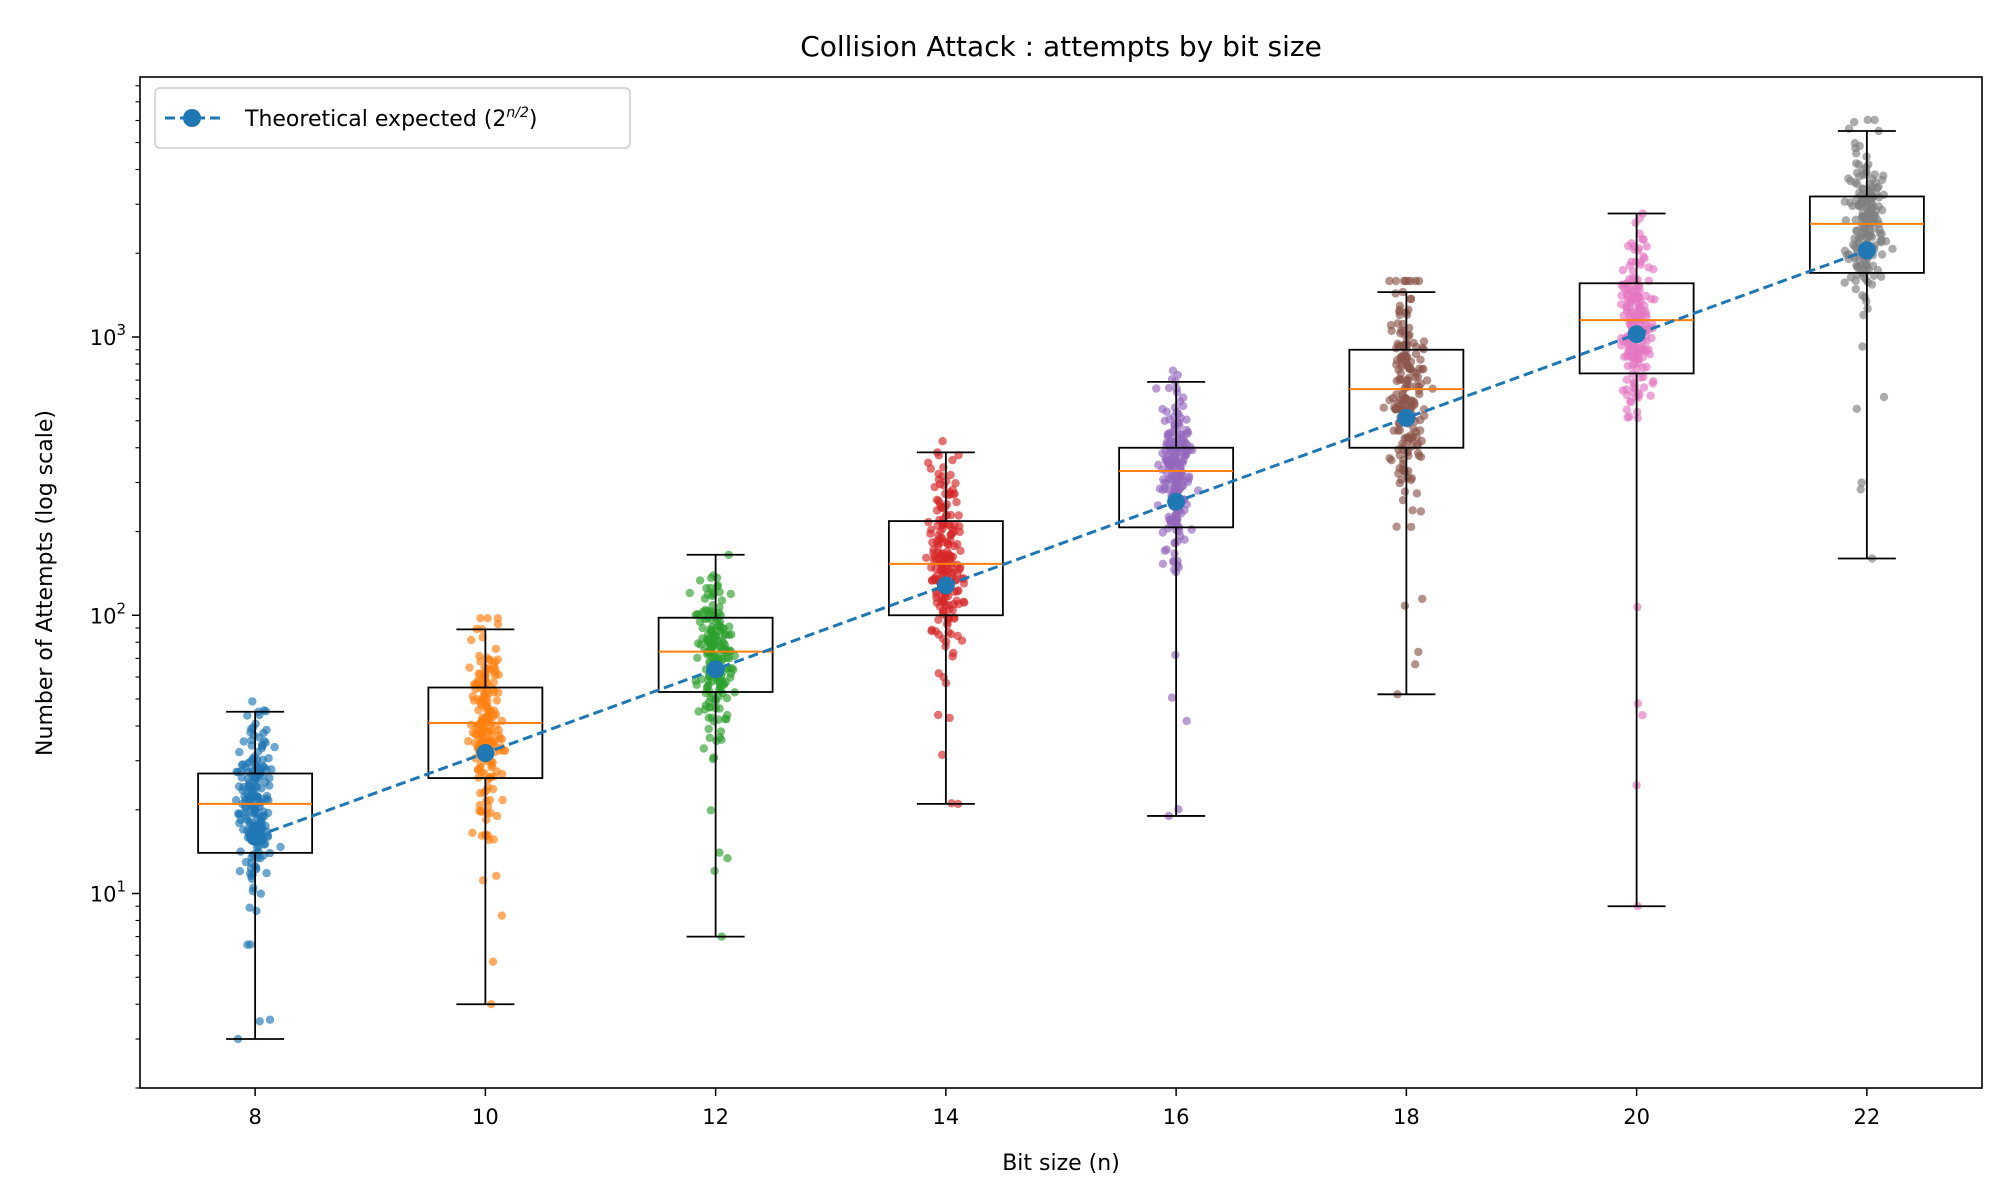 This screenshot has width=2000, height=1204. I want to click on y-tick-label: 101, so click(108, 892).